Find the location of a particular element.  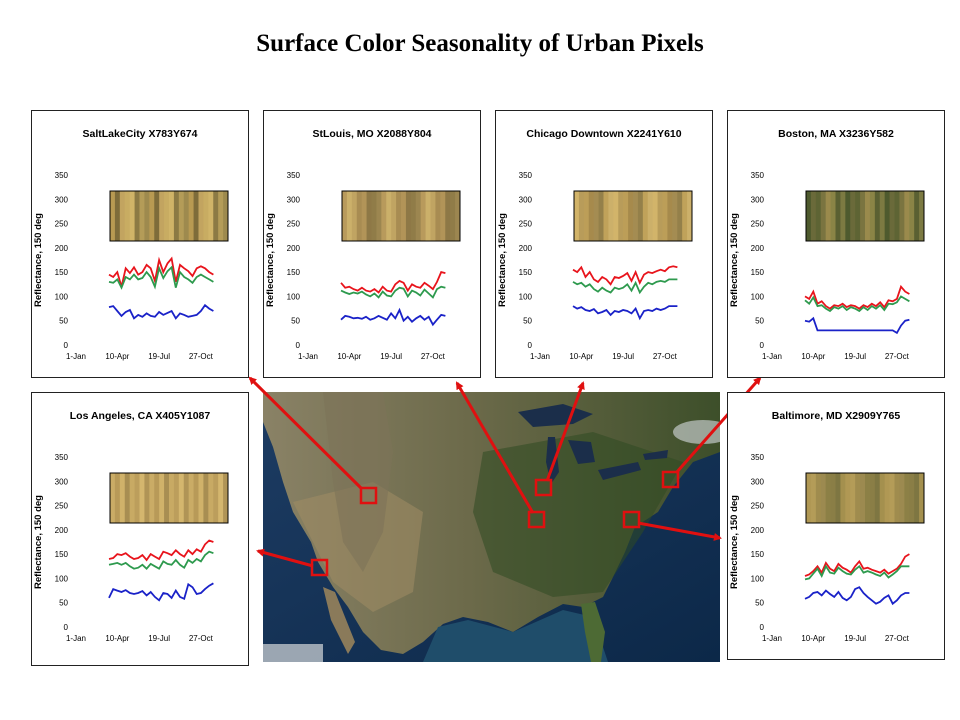

y-tick-label: 0 is located at coordinates (762, 627).